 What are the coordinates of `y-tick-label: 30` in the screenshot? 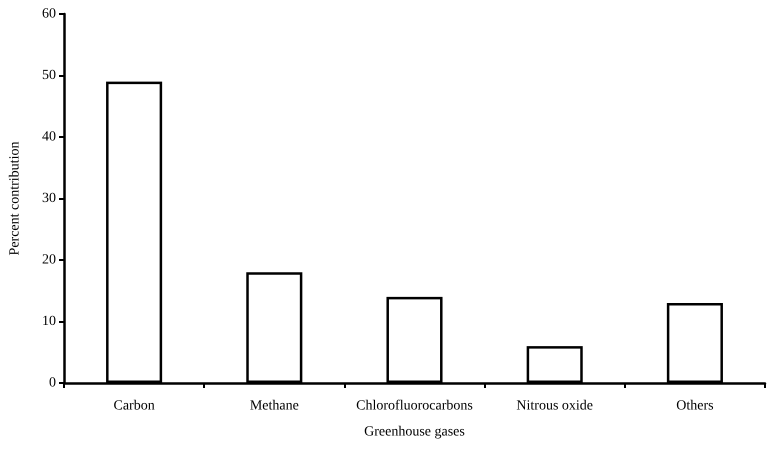 It's located at (49, 198).